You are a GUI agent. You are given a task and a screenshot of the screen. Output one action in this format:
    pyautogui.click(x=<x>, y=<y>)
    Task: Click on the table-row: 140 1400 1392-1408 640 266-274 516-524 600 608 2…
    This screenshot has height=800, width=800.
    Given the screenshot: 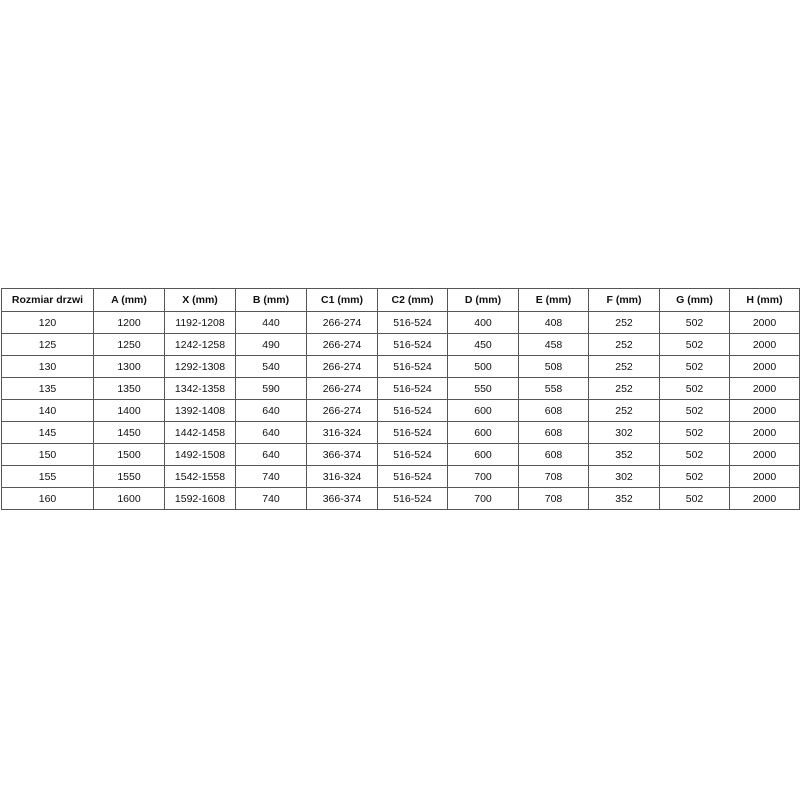 What is the action you would take?
    pyautogui.click(x=400, y=410)
    